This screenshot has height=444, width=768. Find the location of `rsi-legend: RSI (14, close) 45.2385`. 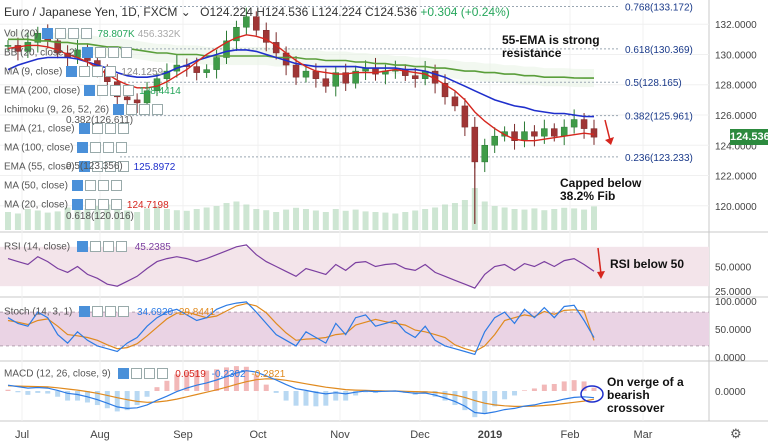

rsi-legend: RSI (14, close) 45.2385 is located at coordinates (87, 247).